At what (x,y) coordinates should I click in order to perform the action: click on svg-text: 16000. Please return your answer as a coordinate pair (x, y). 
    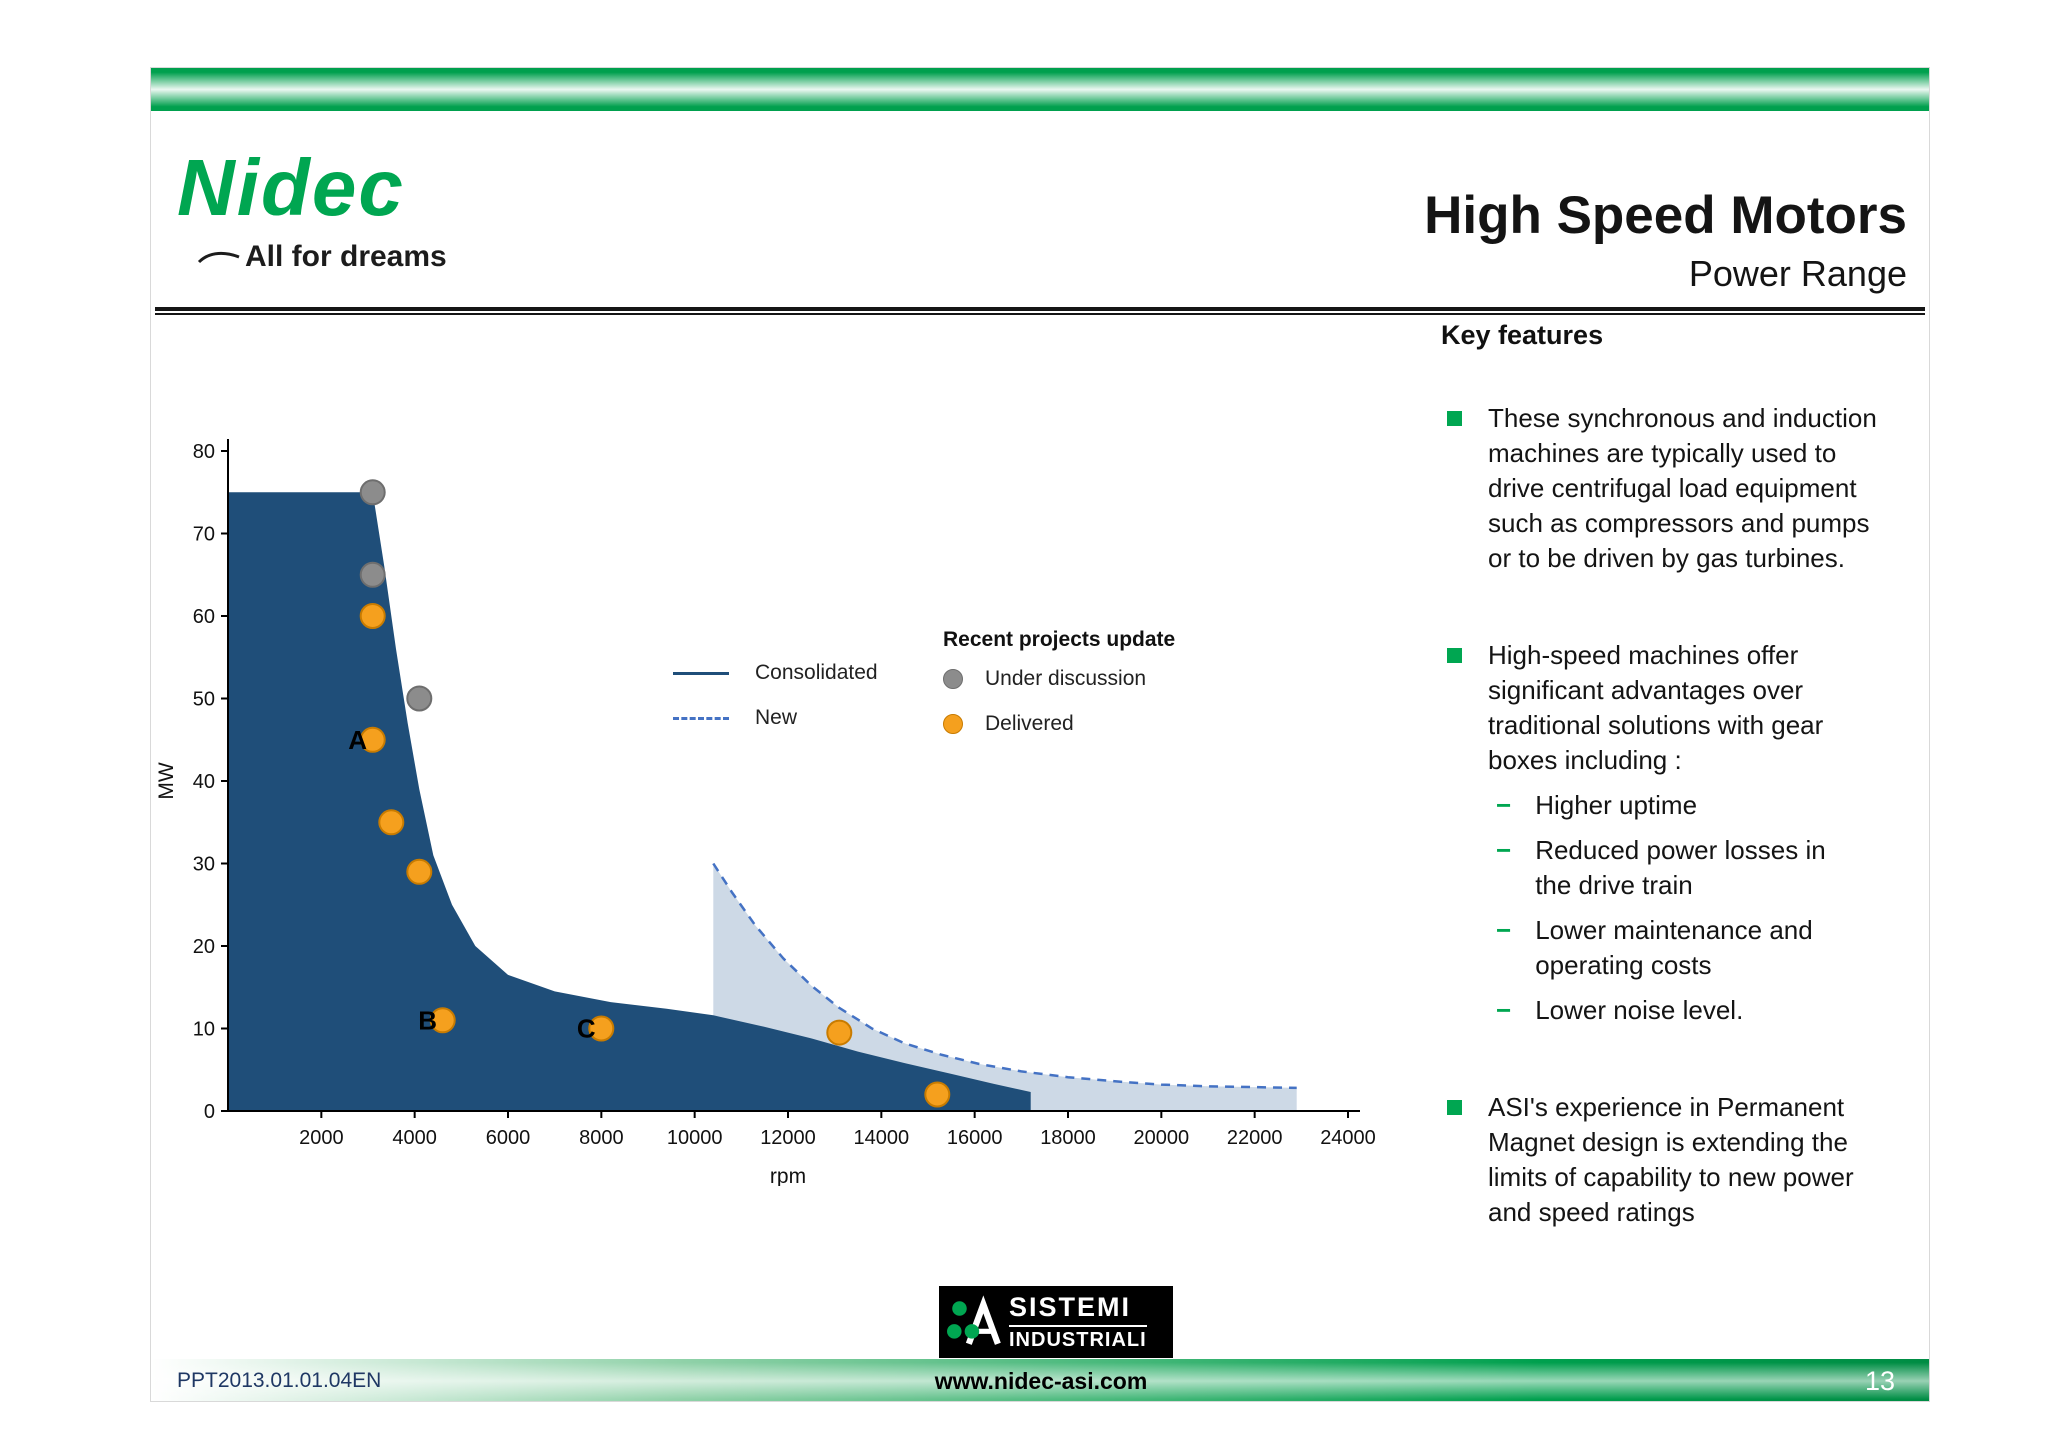
    Looking at the image, I should click on (975, 1138).